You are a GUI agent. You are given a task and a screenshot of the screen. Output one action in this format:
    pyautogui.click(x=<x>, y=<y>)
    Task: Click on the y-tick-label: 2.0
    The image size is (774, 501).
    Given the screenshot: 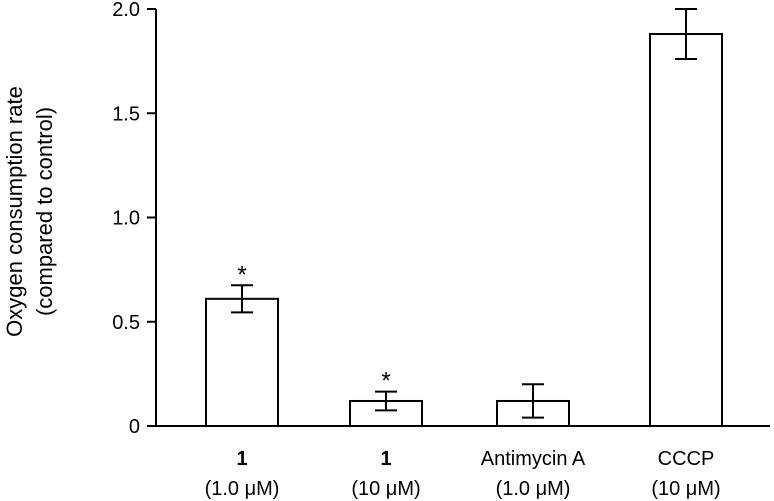 What is the action you would take?
    pyautogui.click(x=126, y=10)
    